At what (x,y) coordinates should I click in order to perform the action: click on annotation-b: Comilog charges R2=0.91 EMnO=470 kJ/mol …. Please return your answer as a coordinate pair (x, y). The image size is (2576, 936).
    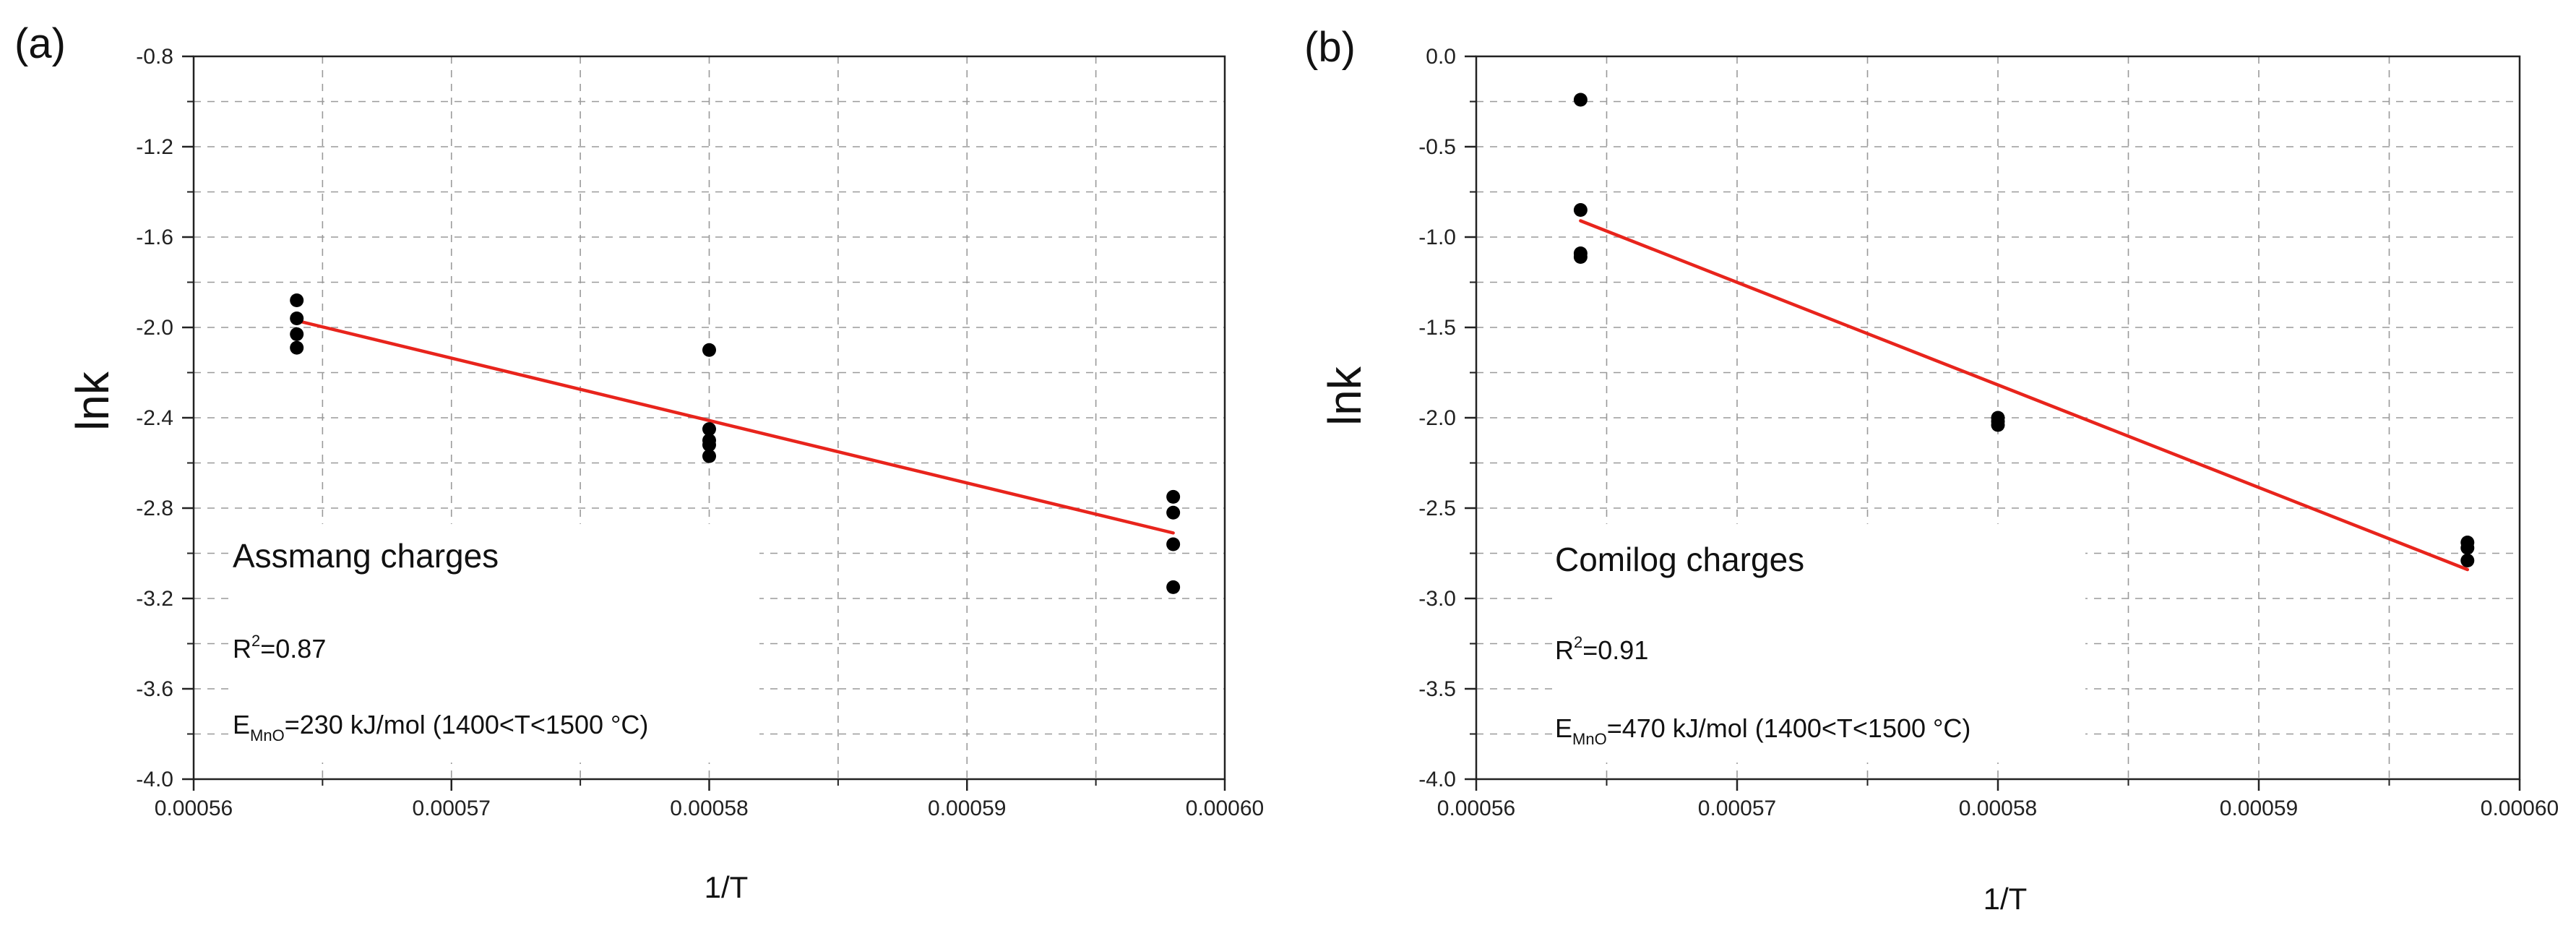
    Looking at the image, I should click on (1818, 643).